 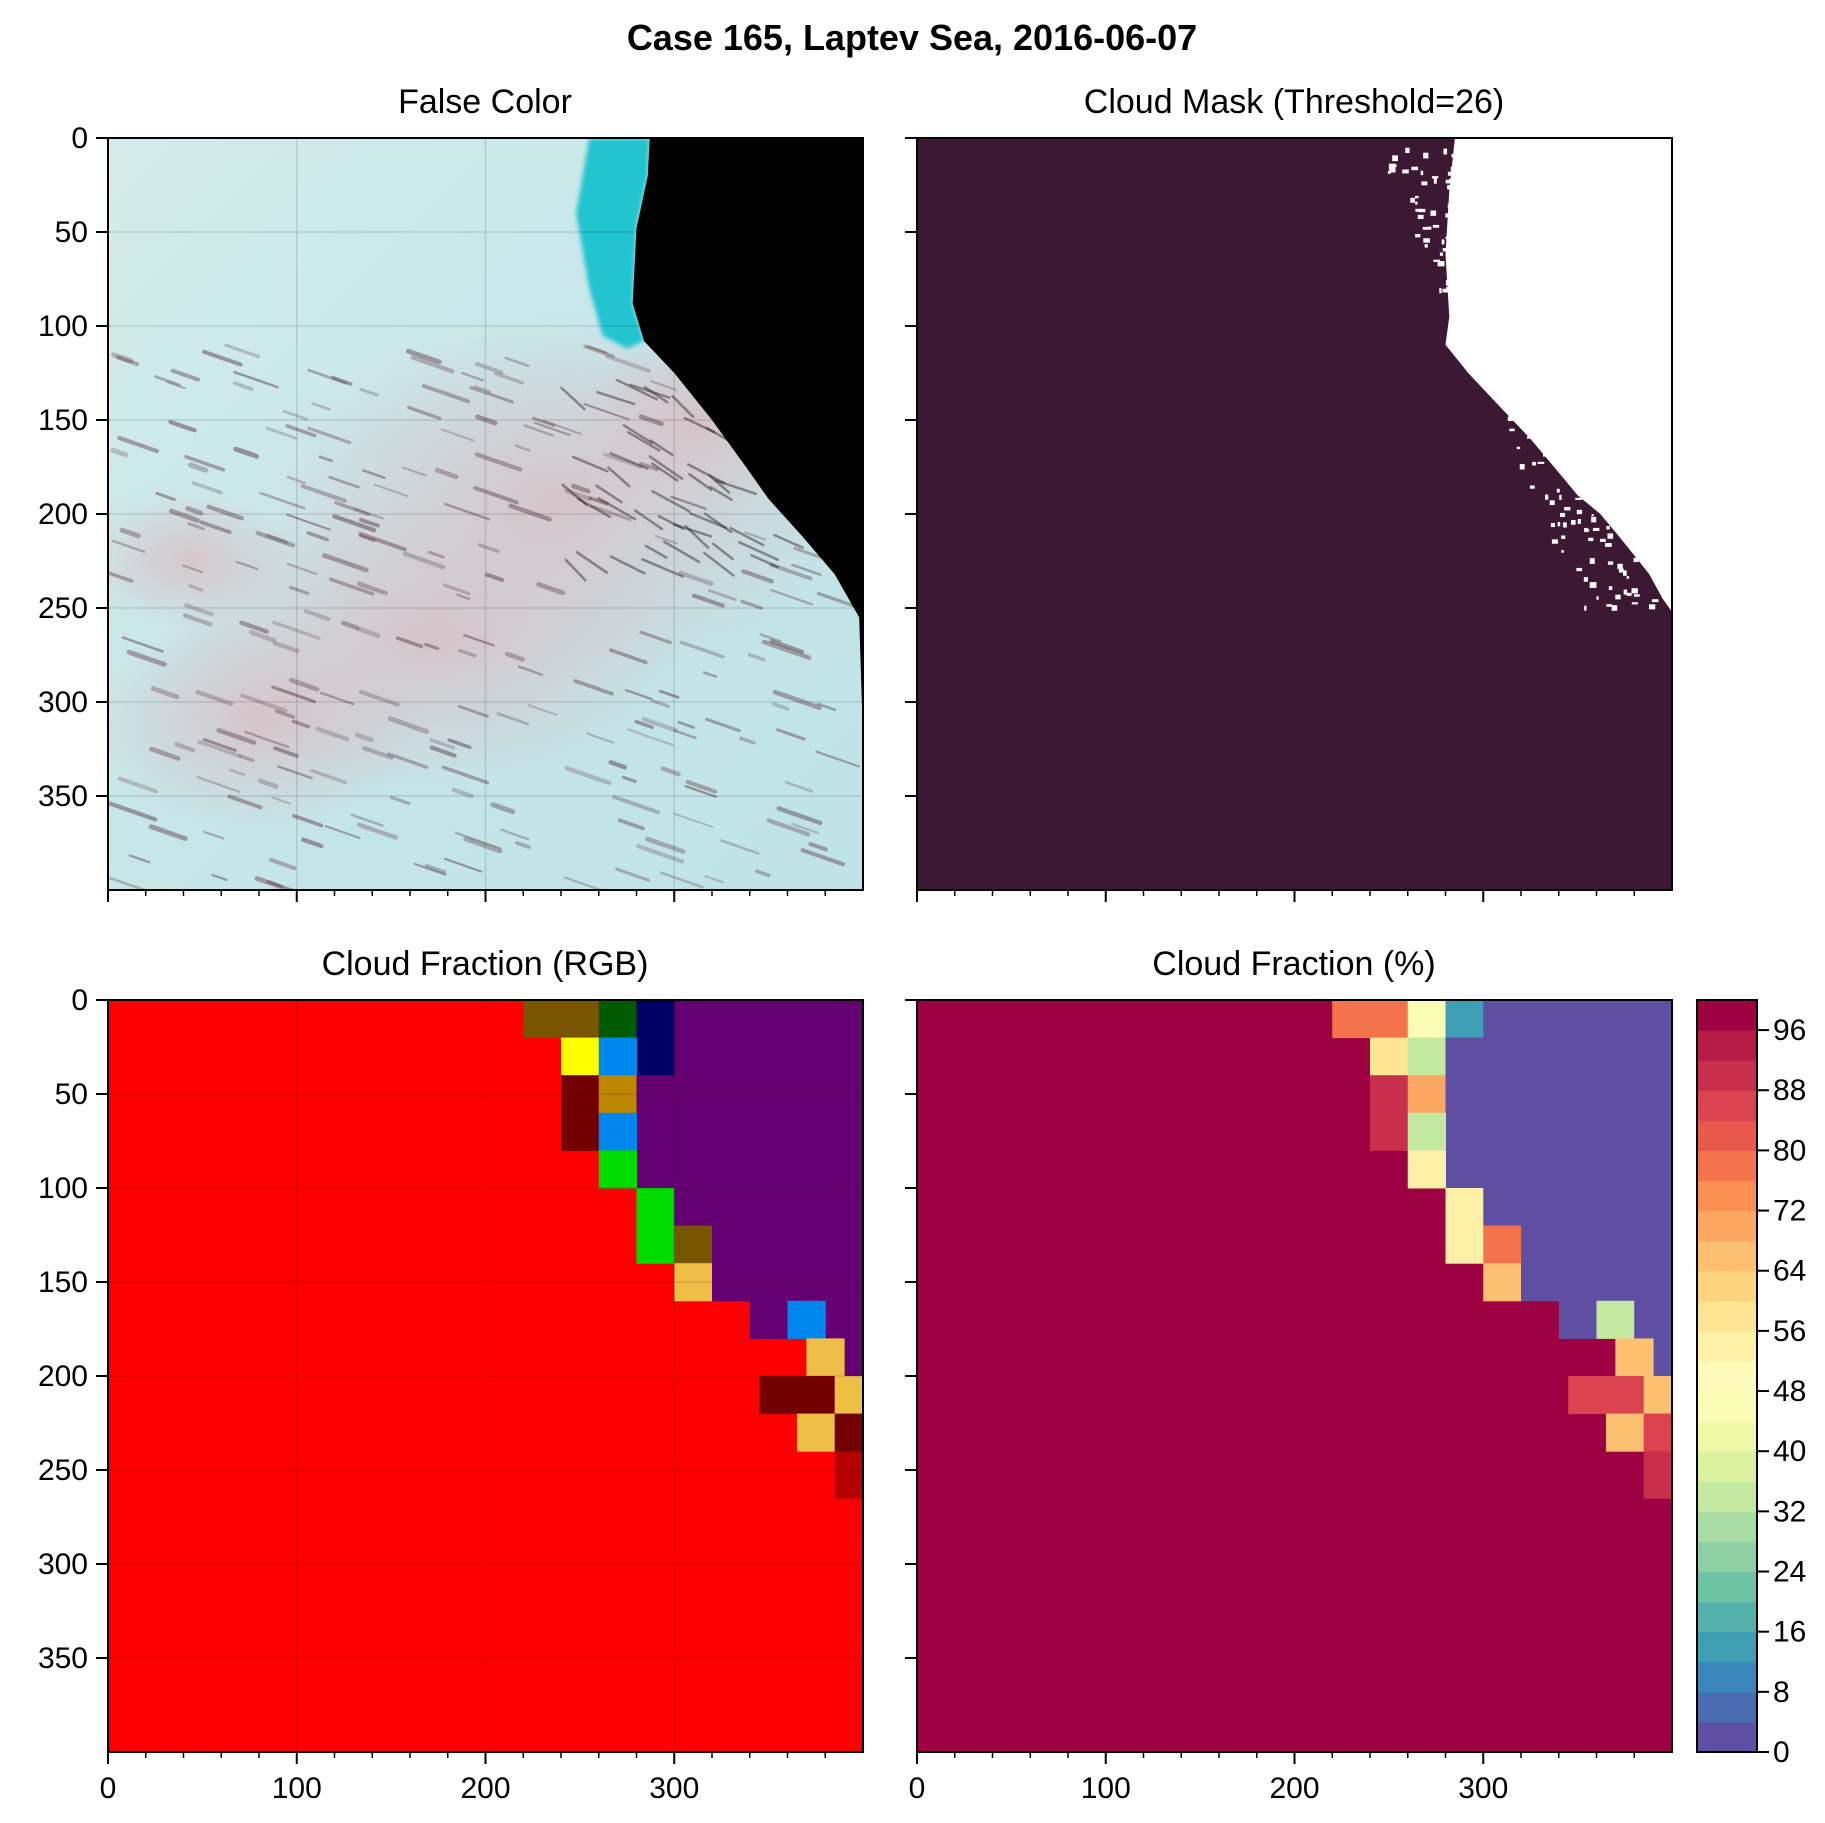 I want to click on colorbar-ticks: 0 8 16 24 32 40 48 56 64 72 80 88 96, so click(x=1781, y=1391).